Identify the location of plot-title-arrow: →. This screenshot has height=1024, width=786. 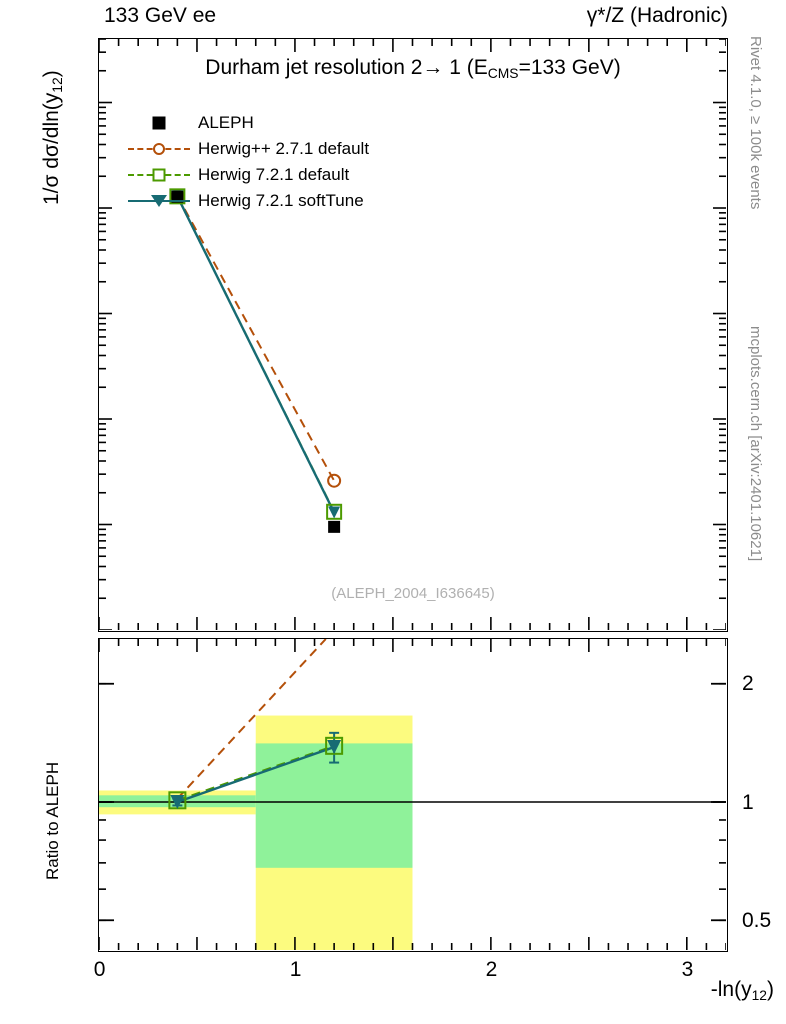
(433, 67).